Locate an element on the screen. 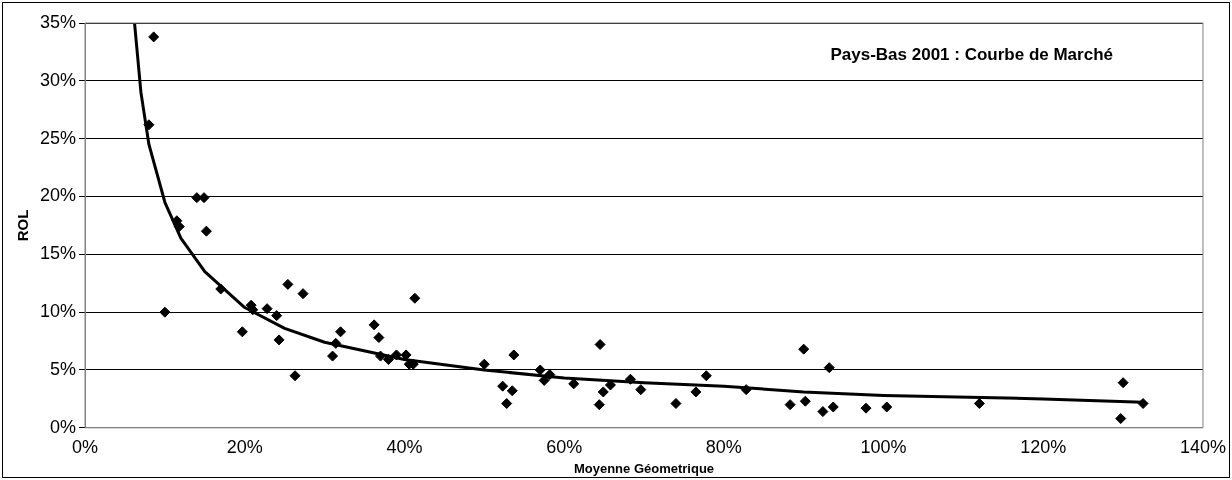 The image size is (1232, 480). x-tick-label: 60% is located at coordinates (564, 446).